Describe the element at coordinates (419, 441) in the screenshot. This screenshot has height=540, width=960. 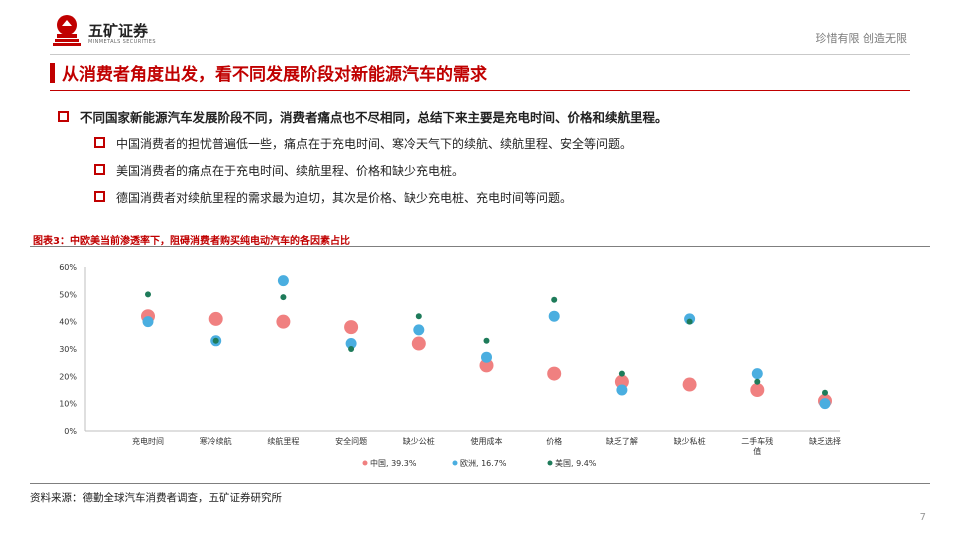
I see `x-tick-label: 缺少公桩` at that location.